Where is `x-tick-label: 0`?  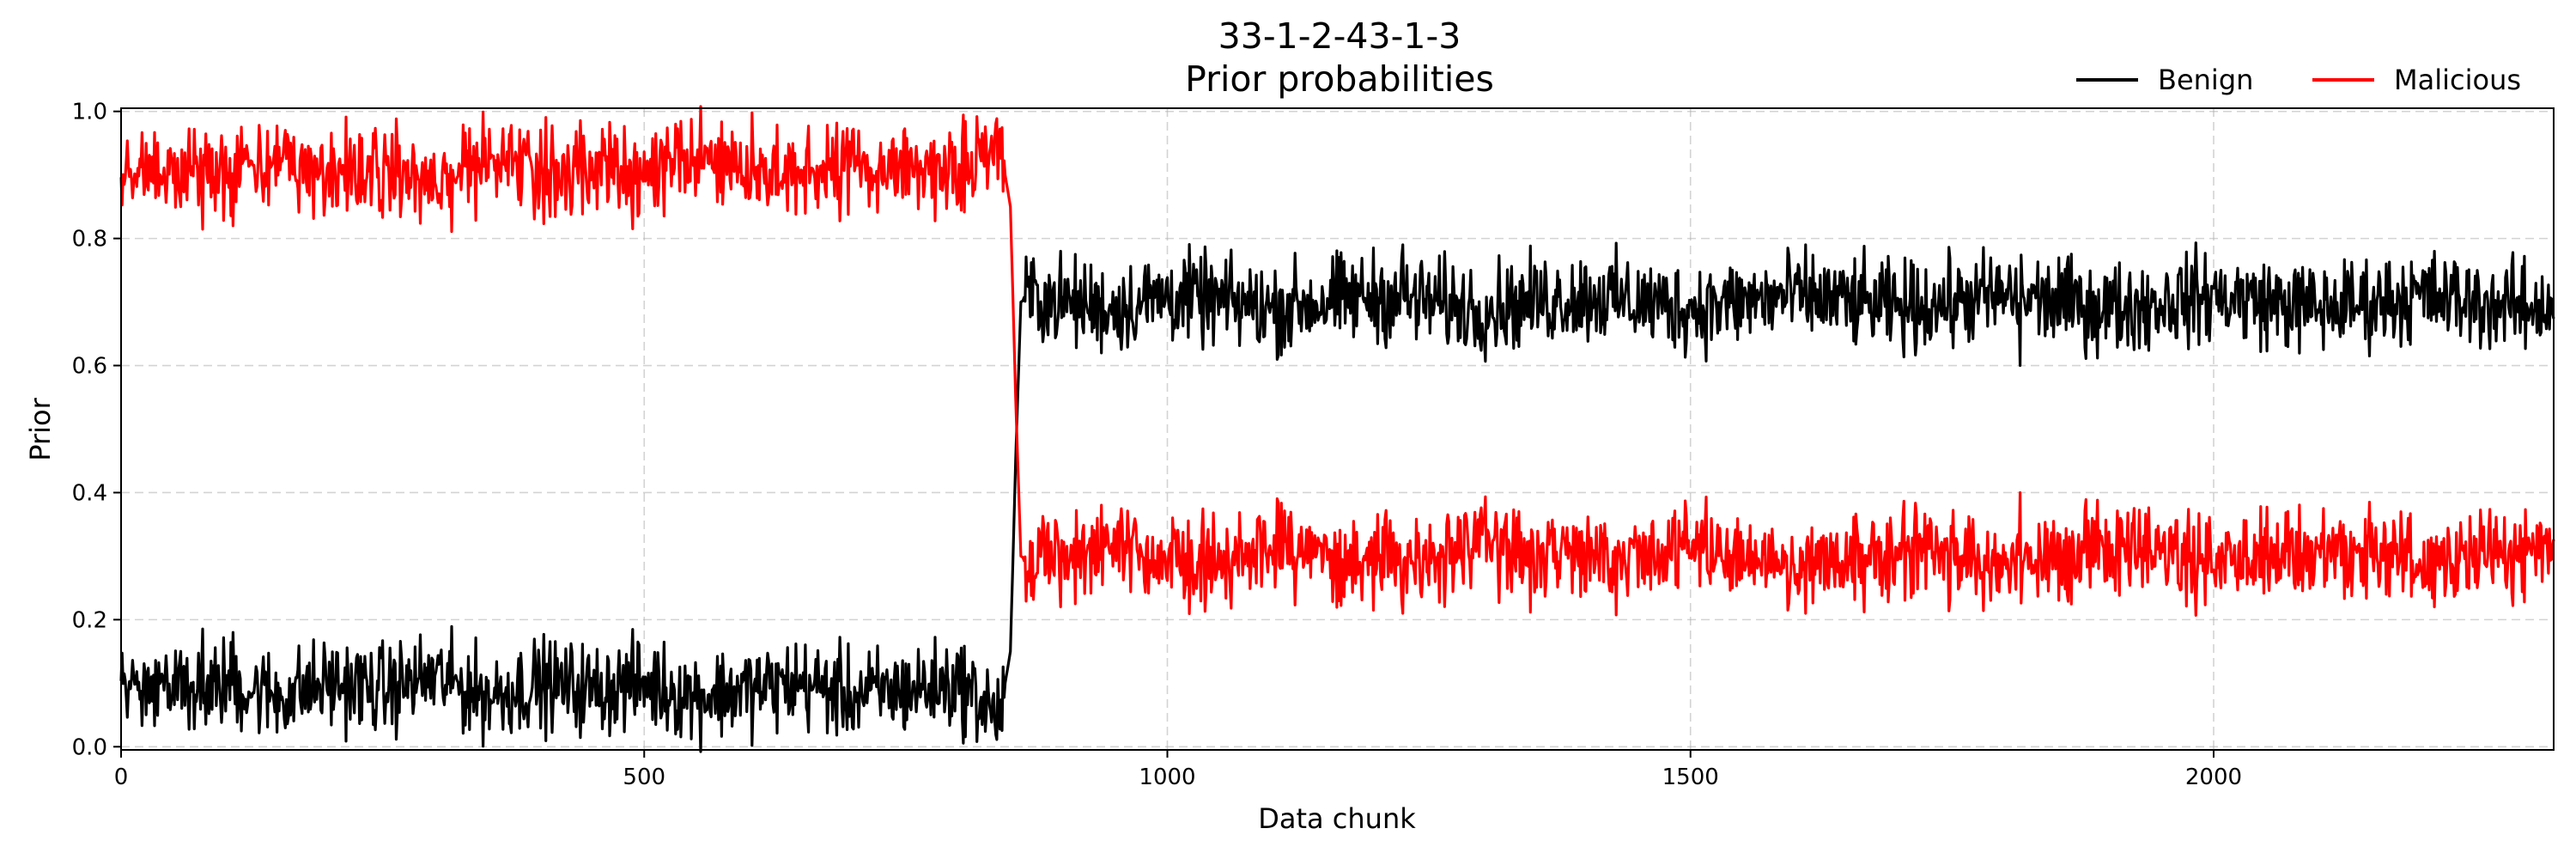
x-tick-label: 0 is located at coordinates (122, 778).